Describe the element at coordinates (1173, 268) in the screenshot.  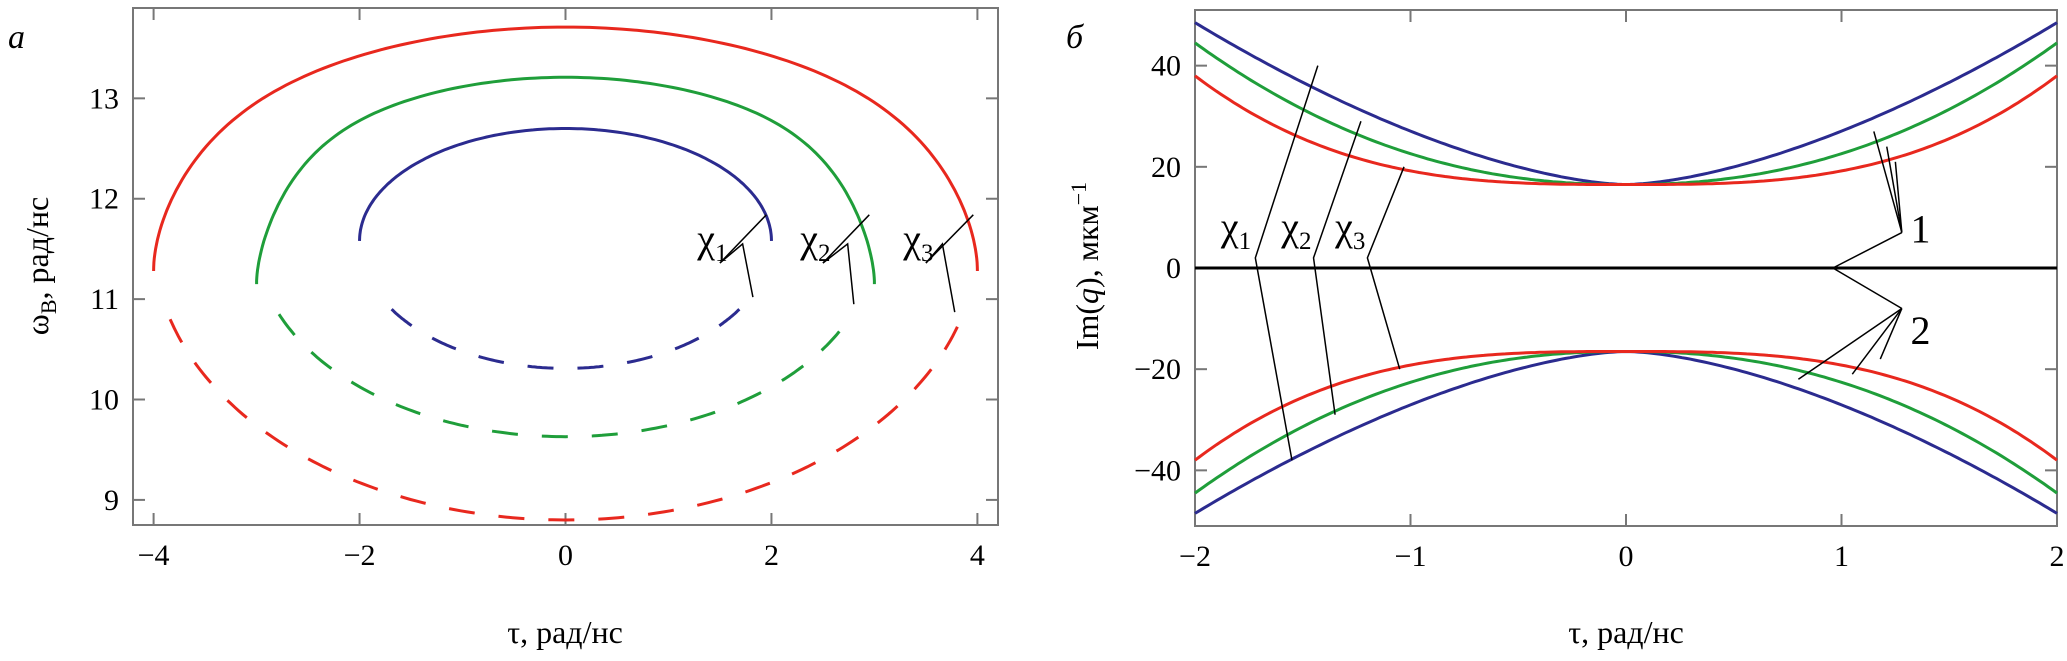
I see `y-tick-label: 0` at that location.